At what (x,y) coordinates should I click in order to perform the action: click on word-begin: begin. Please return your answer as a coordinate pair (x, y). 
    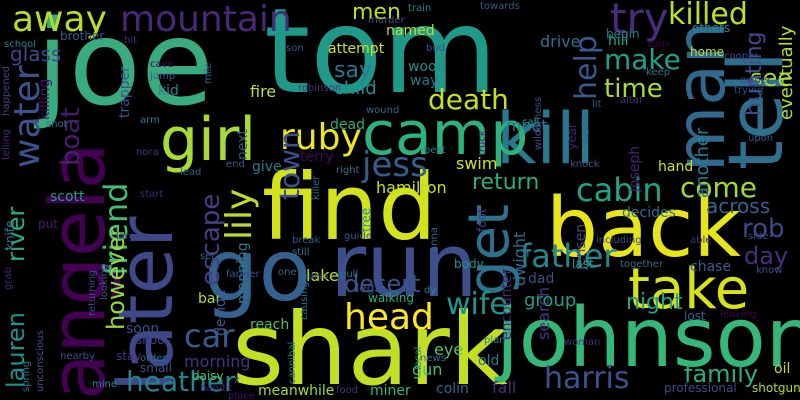
    Looking at the image, I should click on (623, 34).